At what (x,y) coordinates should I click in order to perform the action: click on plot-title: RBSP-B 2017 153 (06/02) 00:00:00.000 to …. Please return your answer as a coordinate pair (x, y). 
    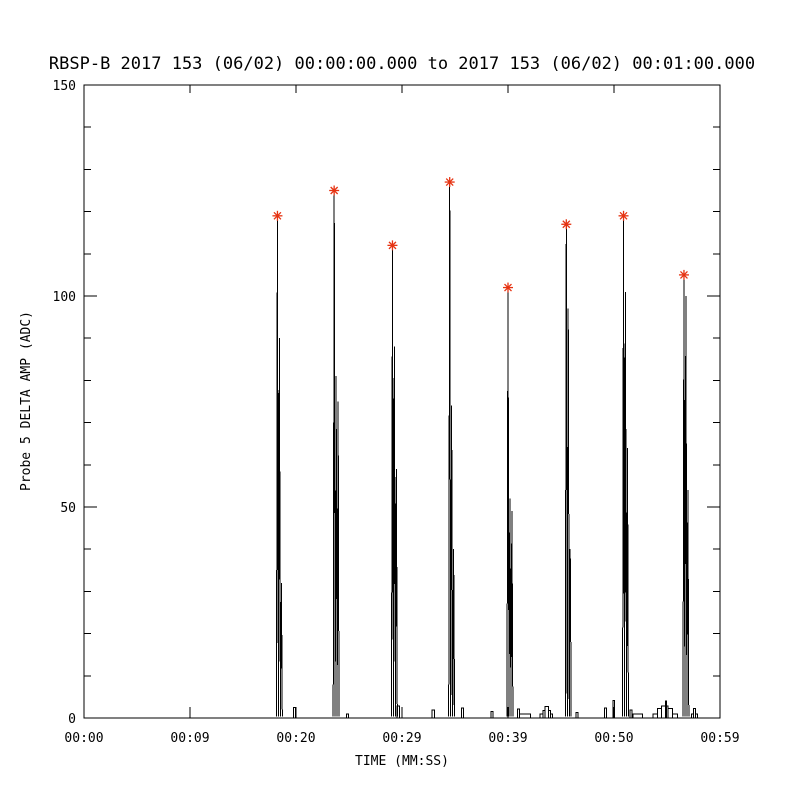
    Looking at the image, I should click on (402, 64).